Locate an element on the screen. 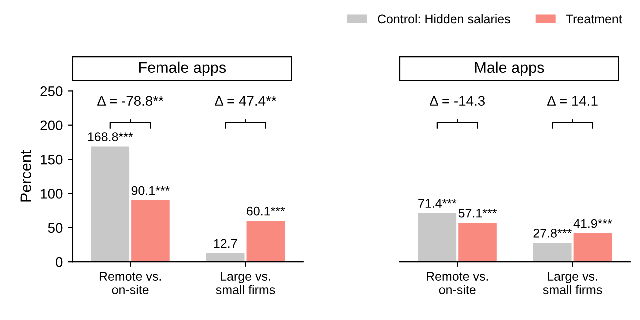  data-label: 168.8*** is located at coordinates (111, 137).